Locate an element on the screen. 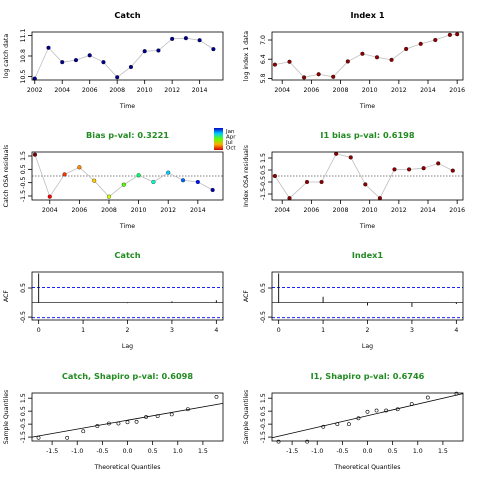 Image resolution: width=480 pixels, height=480 pixels. catch-osa-xtick-label: 2012 is located at coordinates (168, 210).